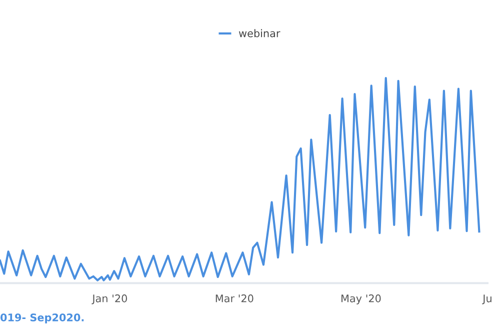 Image resolution: width=500 pixels, height=330 pixels. What do you see at coordinates (109, 299) in the screenshot?
I see `x-tick-label: Jan '20` at bounding box center [109, 299].